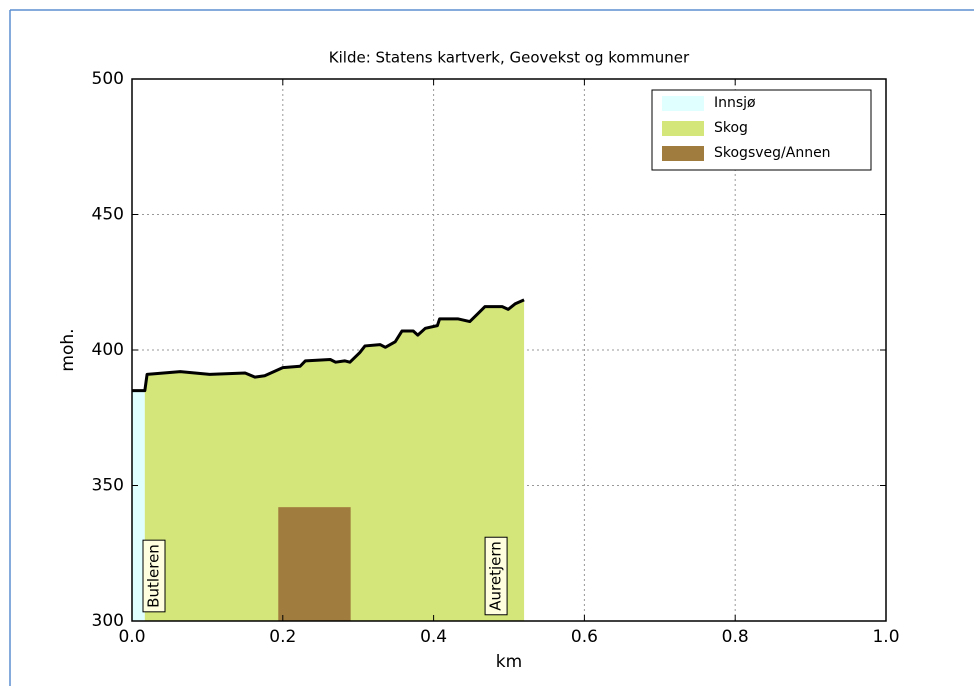  I want to click on x-tick-label: 0.8, so click(735, 637).